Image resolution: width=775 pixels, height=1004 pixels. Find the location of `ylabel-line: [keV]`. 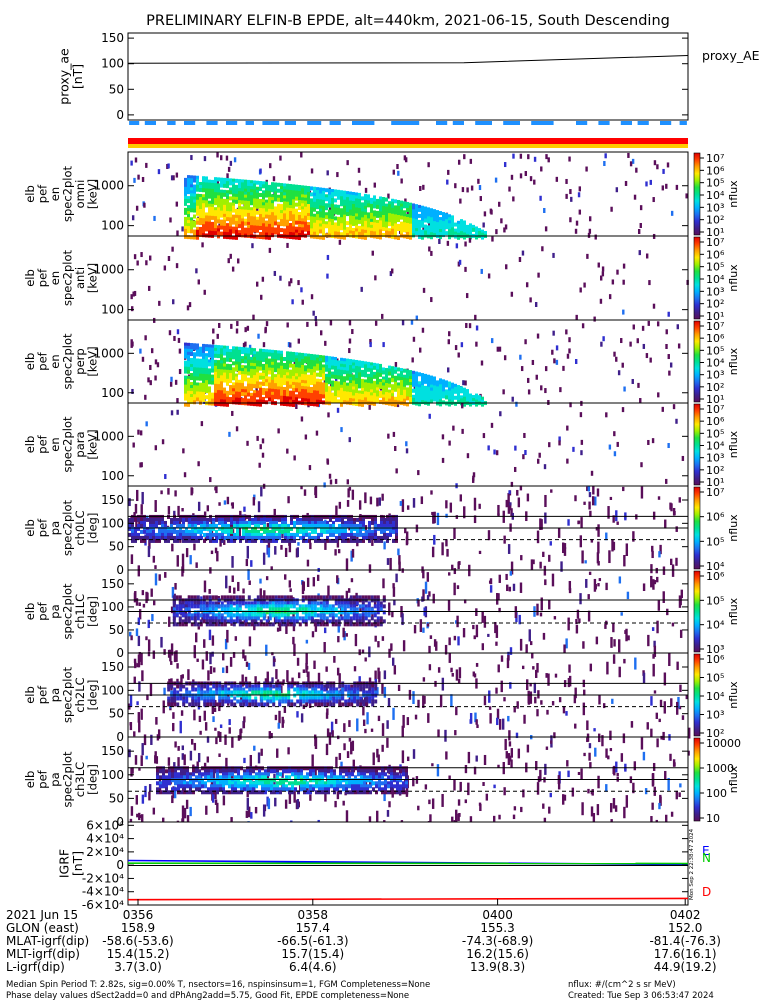

ylabel-line: [keV] is located at coordinates (92, 194).